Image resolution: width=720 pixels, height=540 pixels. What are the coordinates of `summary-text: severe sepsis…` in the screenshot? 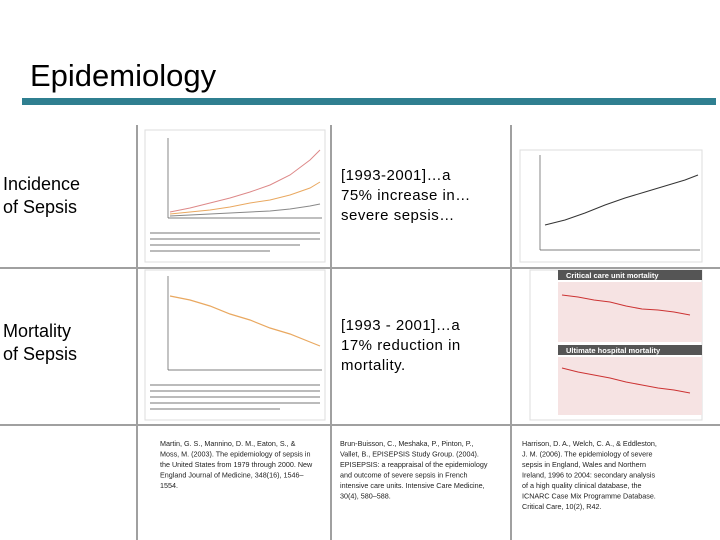 It's located at (398, 215).